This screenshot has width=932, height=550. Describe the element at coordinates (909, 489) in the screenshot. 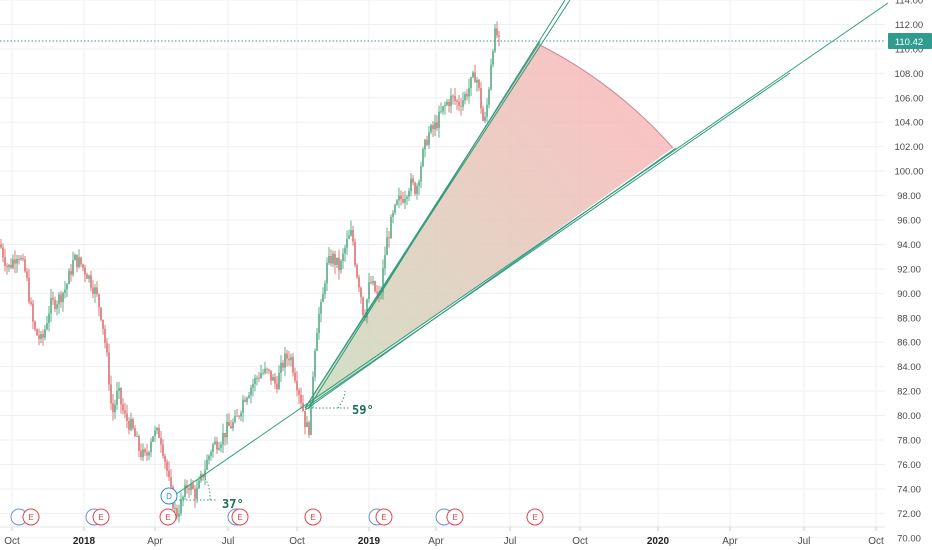

I see `y-tick-label: 74.00` at that location.